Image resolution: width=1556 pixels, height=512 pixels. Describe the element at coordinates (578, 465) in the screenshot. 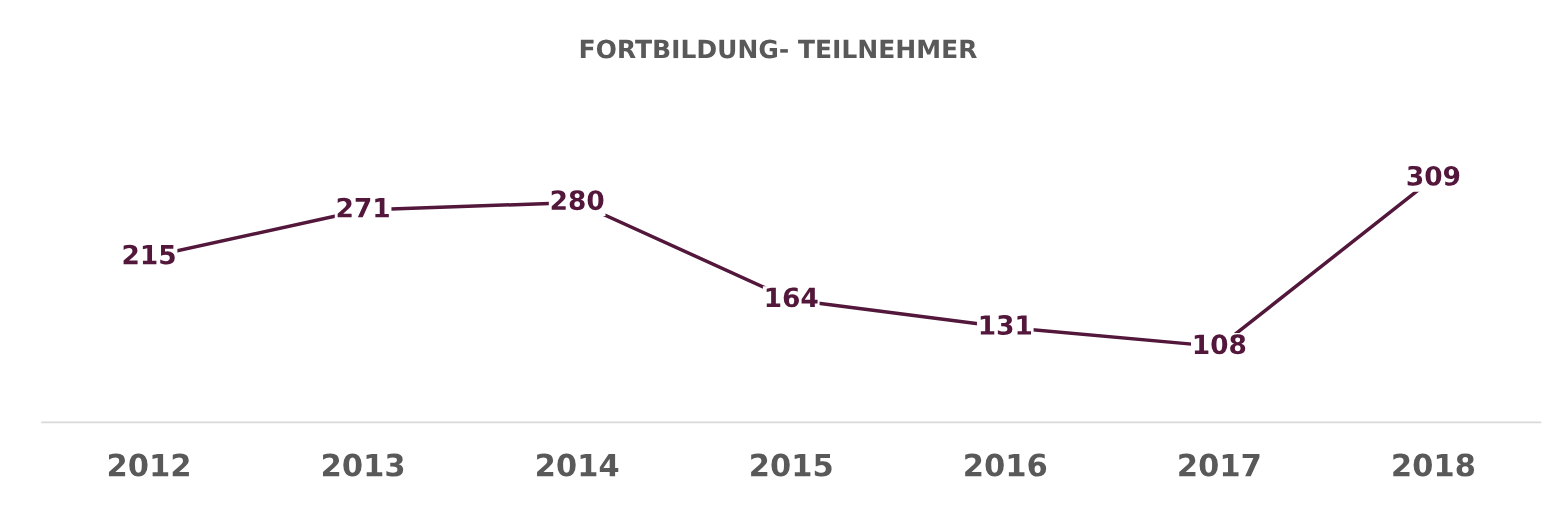

I see `x-tick-label: 2014` at that location.